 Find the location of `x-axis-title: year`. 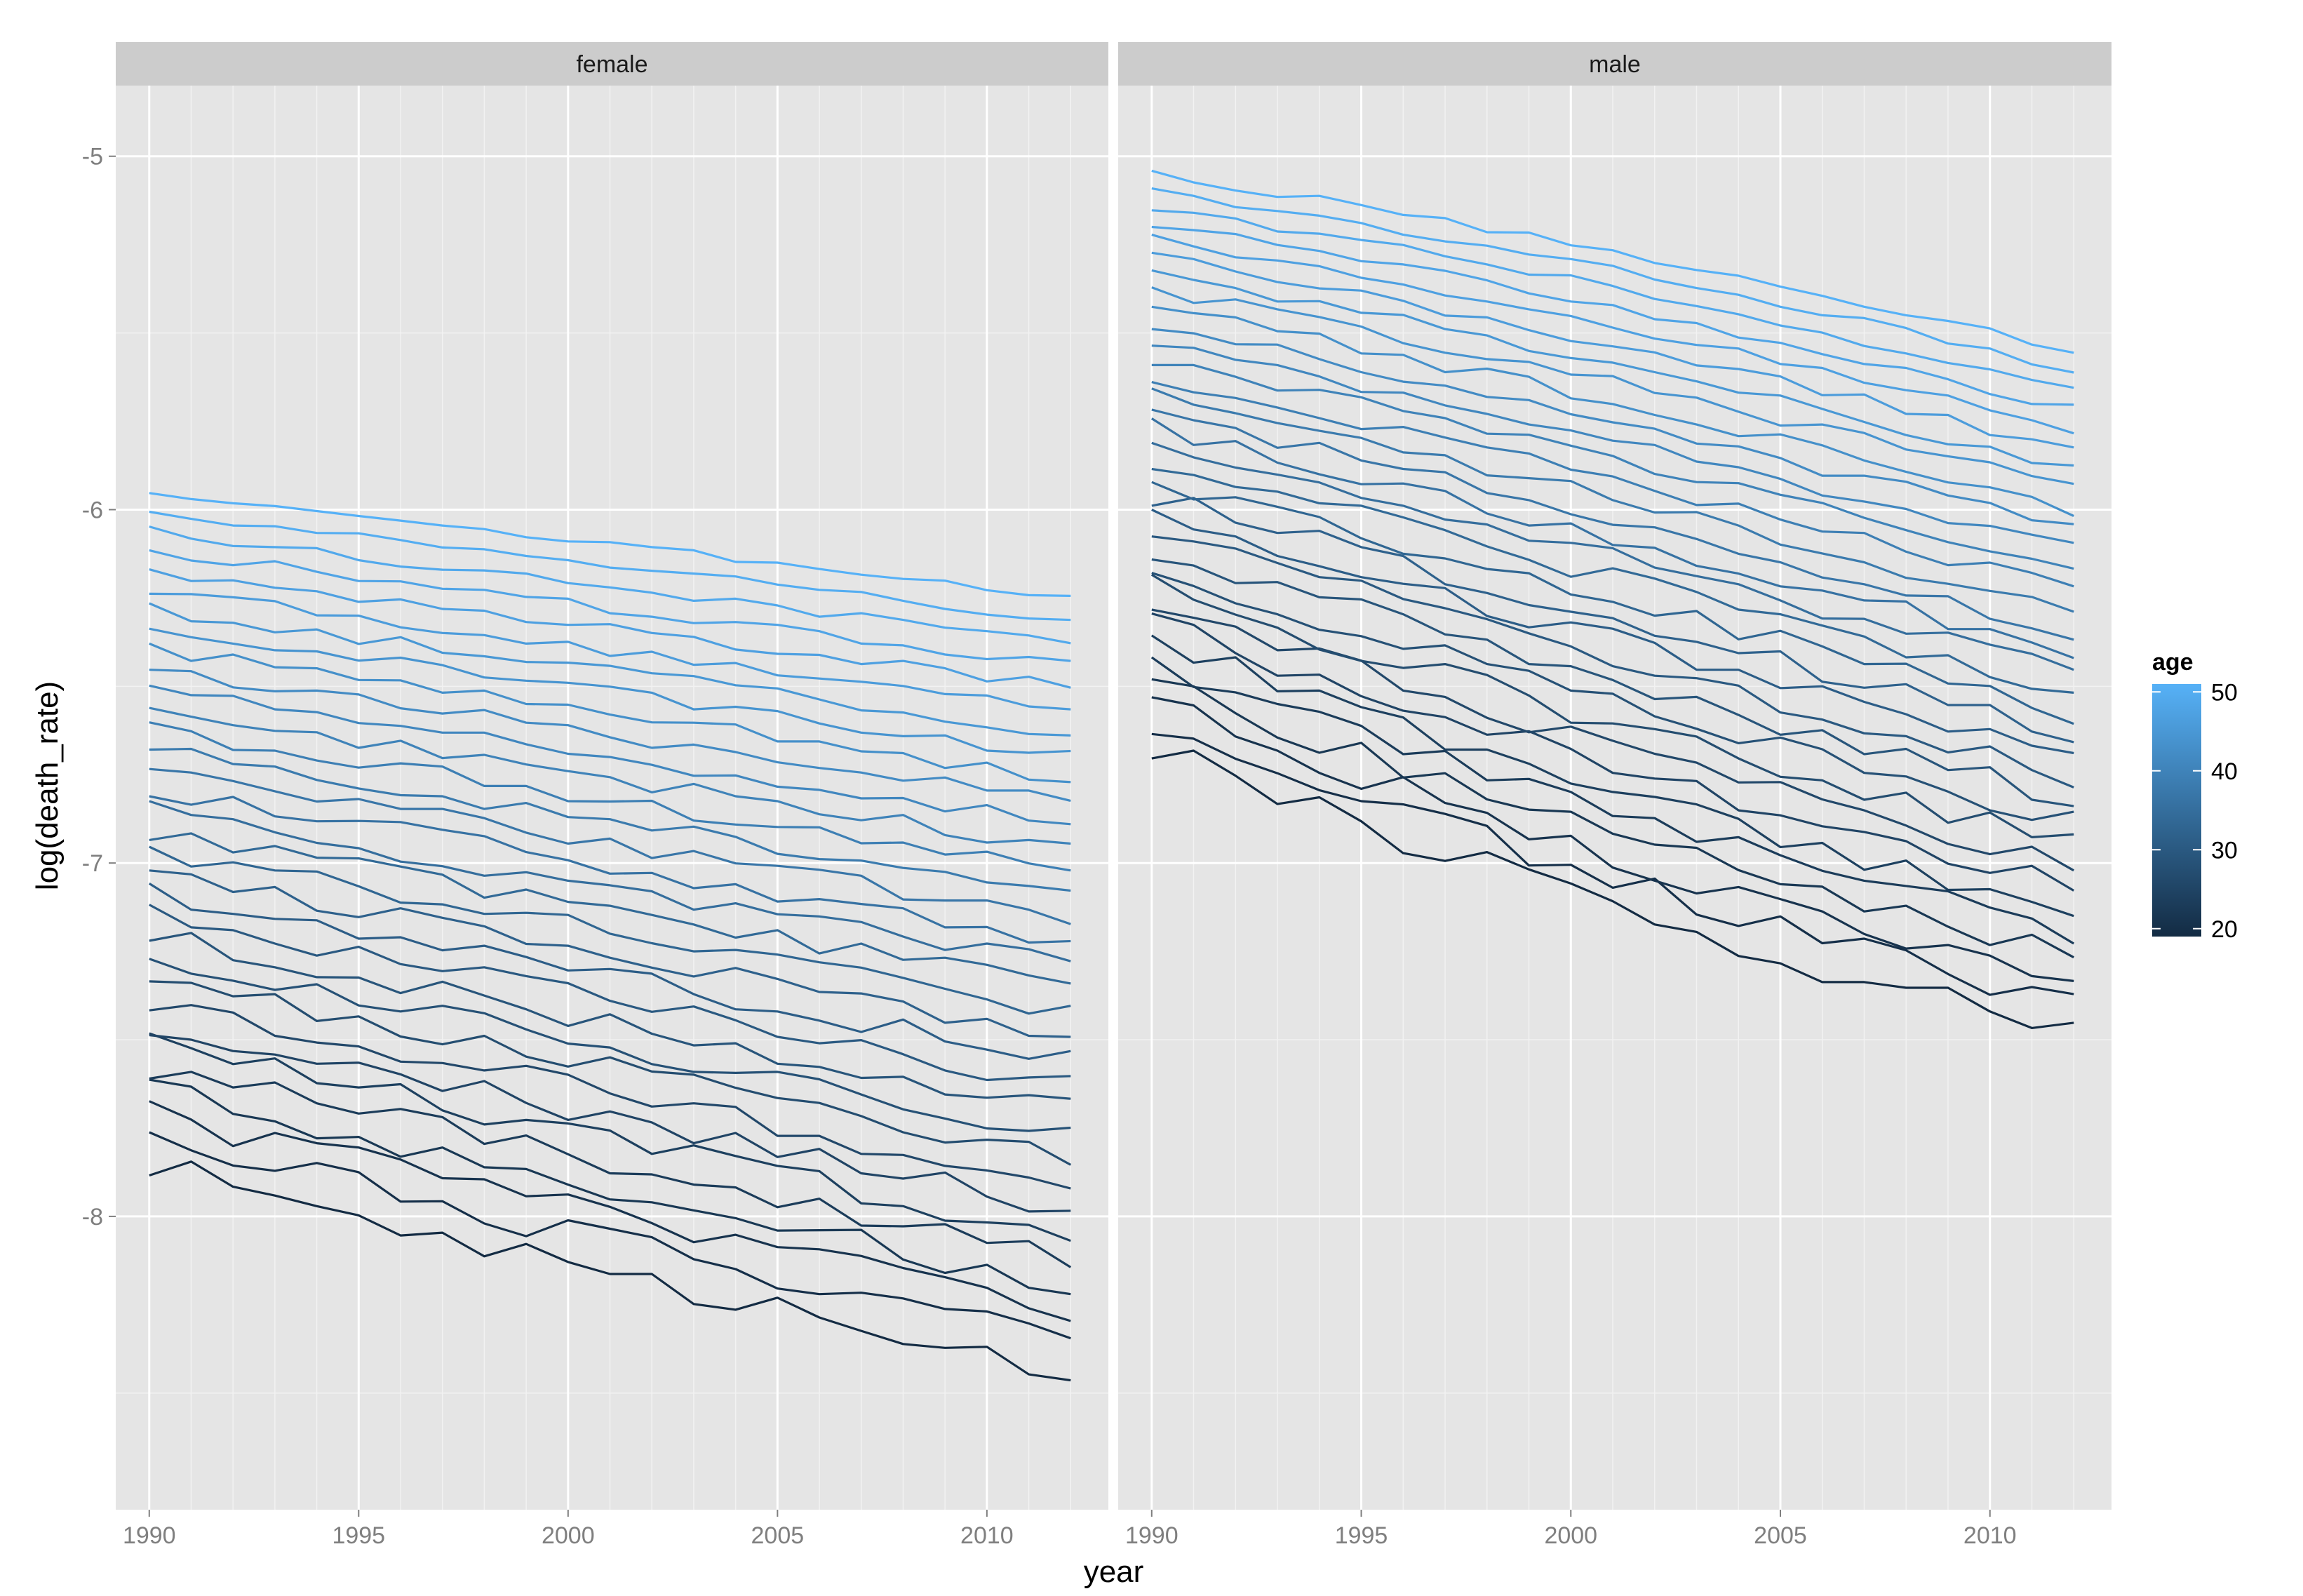

x-axis-title: year is located at coordinates (1114, 1572).